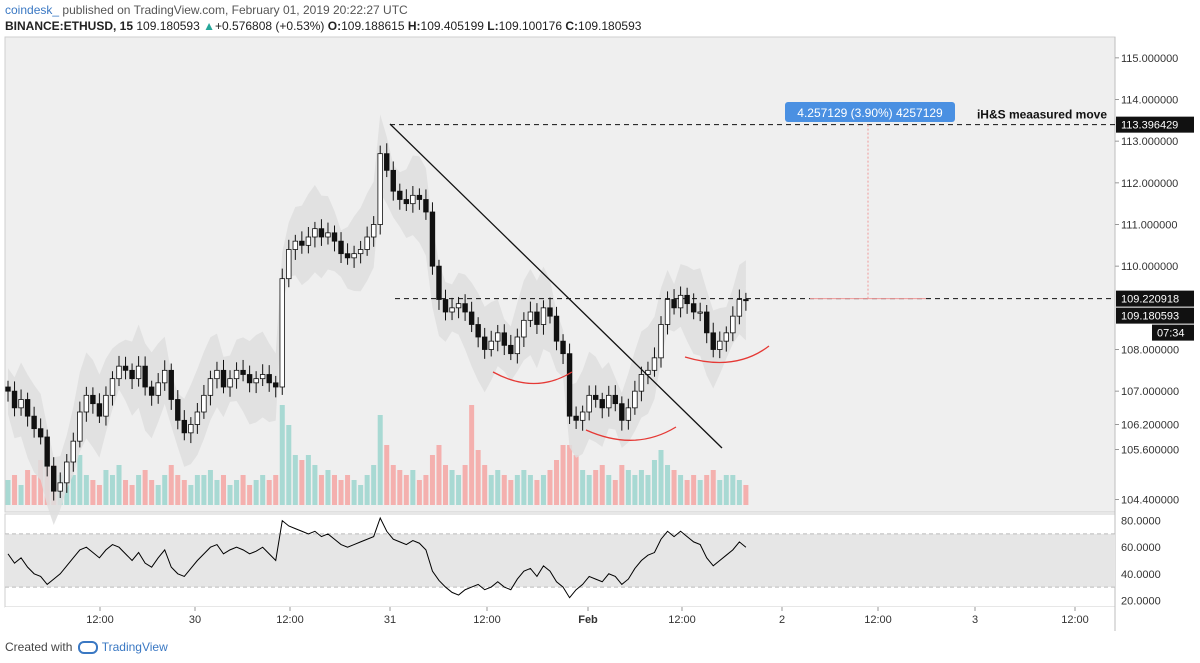 The image size is (1200, 663). Describe the element at coordinates (1150, 426) in the screenshot. I see `price-tick-label: 106.200000` at that location.